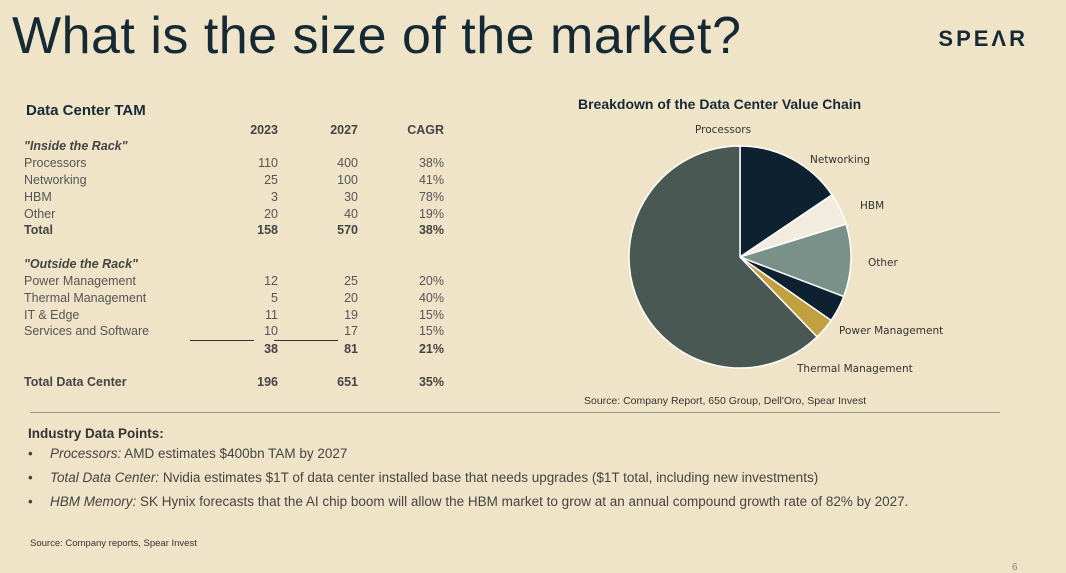 The height and width of the screenshot is (573, 1066). I want to click on table-row: Processors 110 400 38%, so click(234, 163).